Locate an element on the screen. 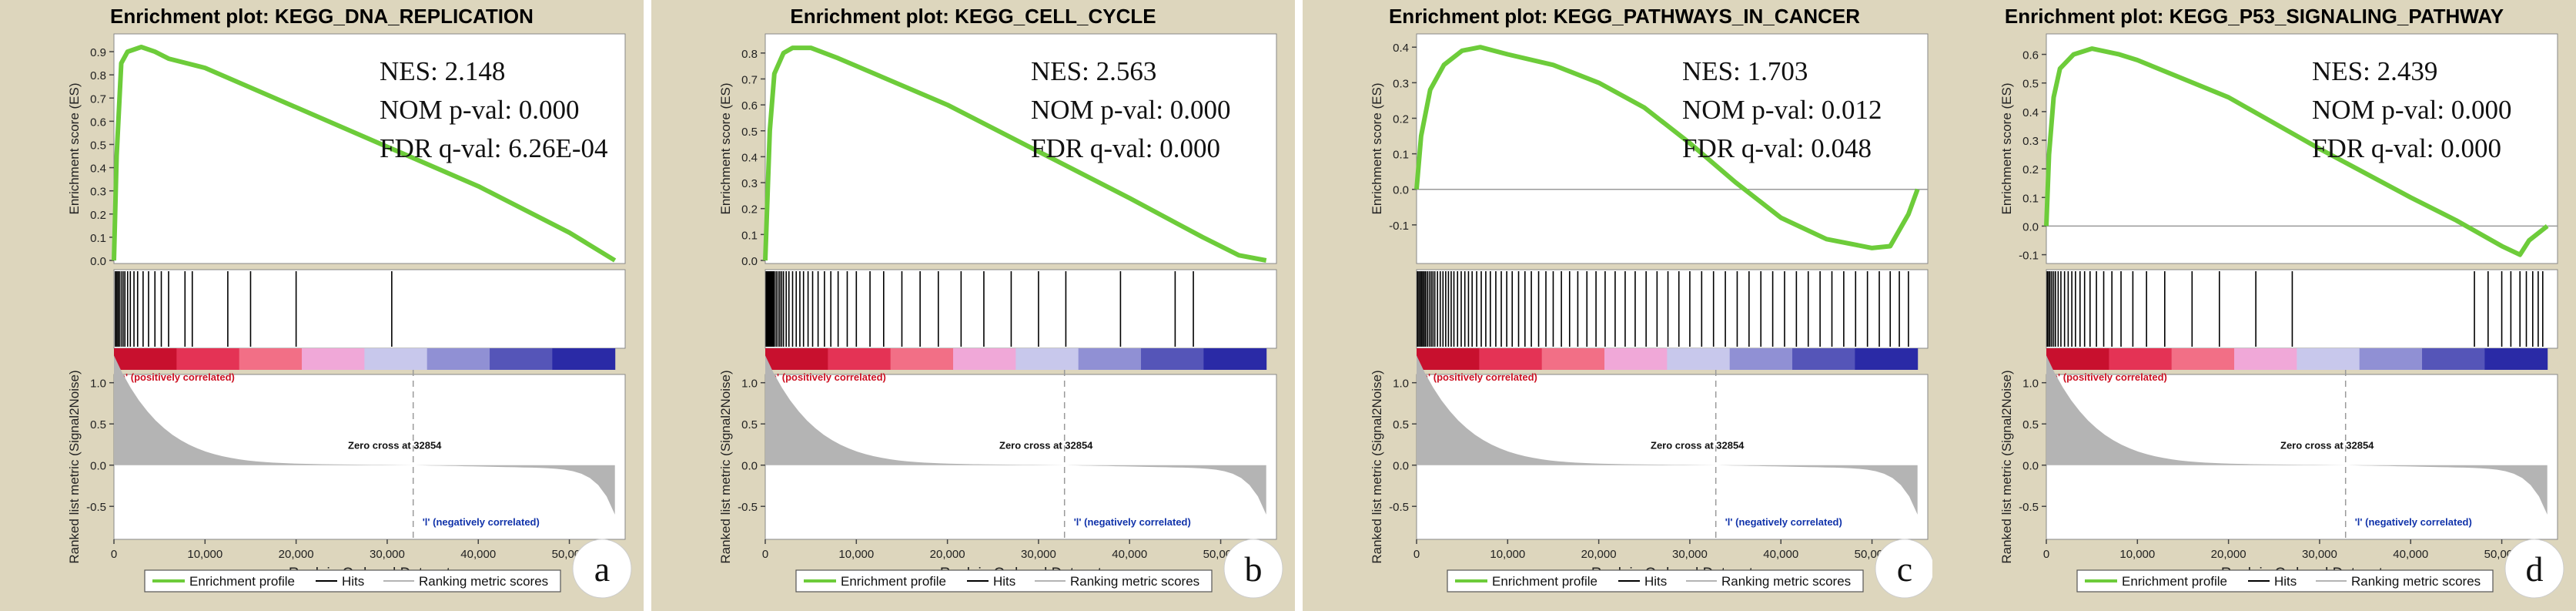 This screenshot has width=2576, height=611. es-y-tick-label: 0.9 is located at coordinates (98, 52).